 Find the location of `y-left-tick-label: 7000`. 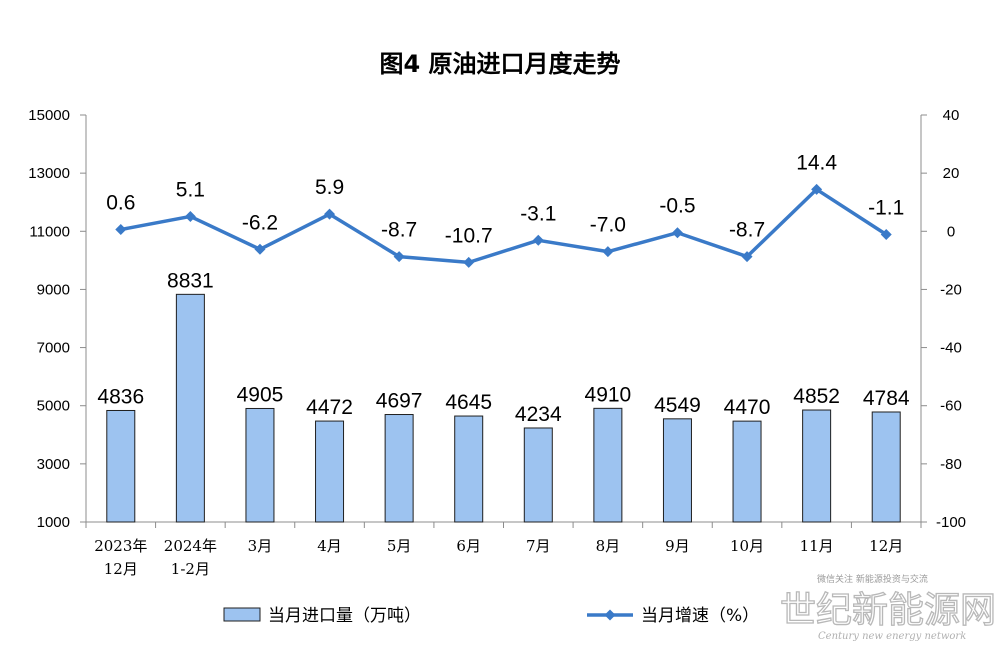

y-left-tick-label: 7000 is located at coordinates (53, 348).